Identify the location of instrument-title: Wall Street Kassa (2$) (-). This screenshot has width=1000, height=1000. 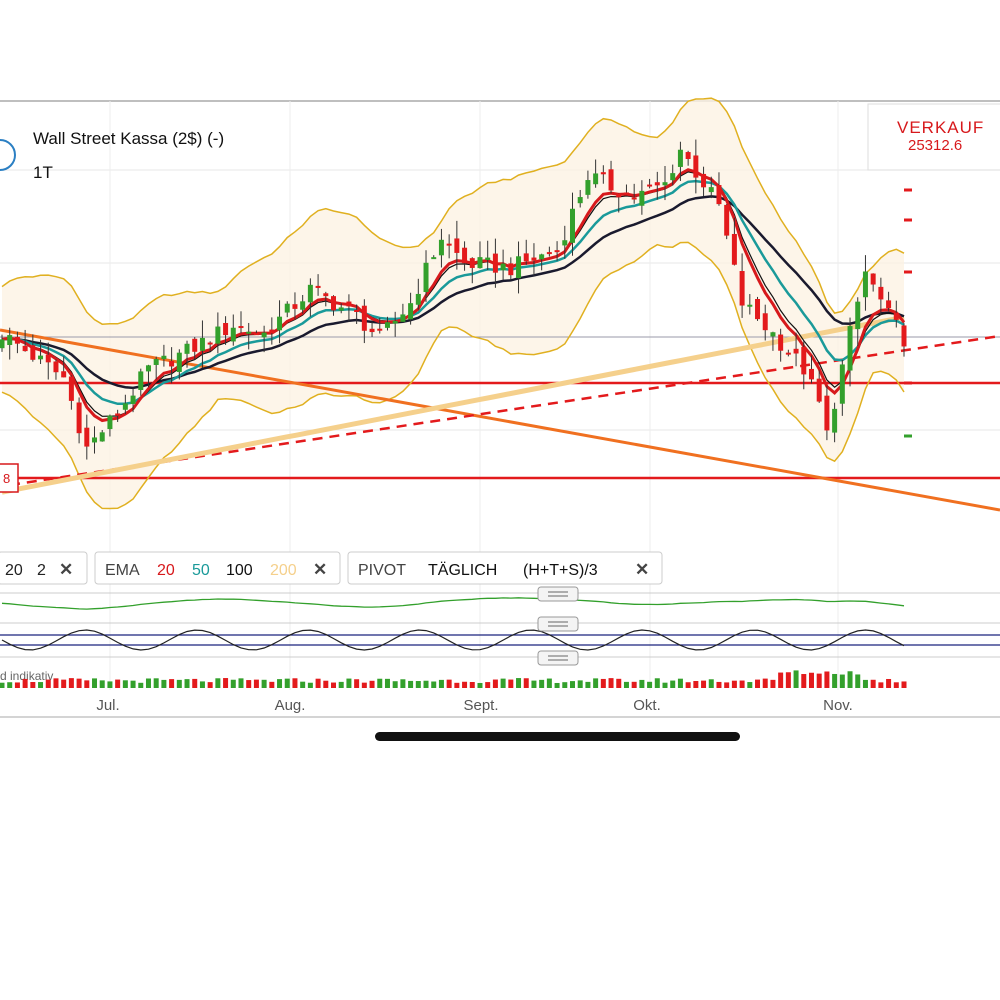
(128, 138).